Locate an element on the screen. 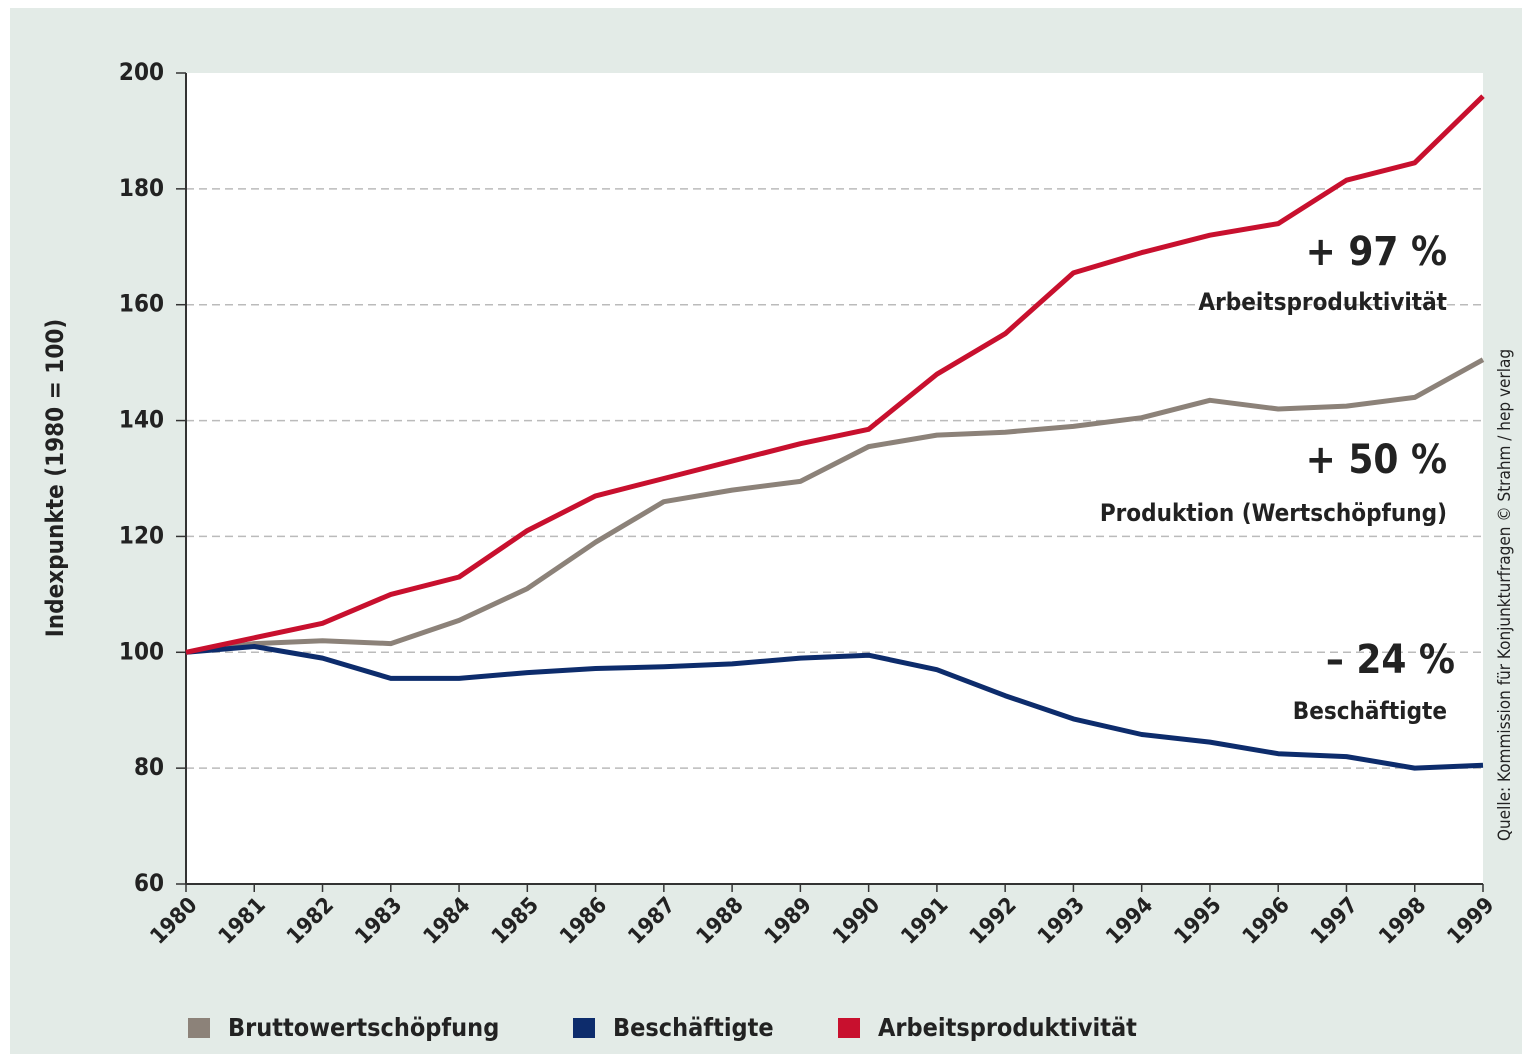 This screenshot has height=1059, width=1522. annotation: Arbeitsproduktivität is located at coordinates (1322, 302).